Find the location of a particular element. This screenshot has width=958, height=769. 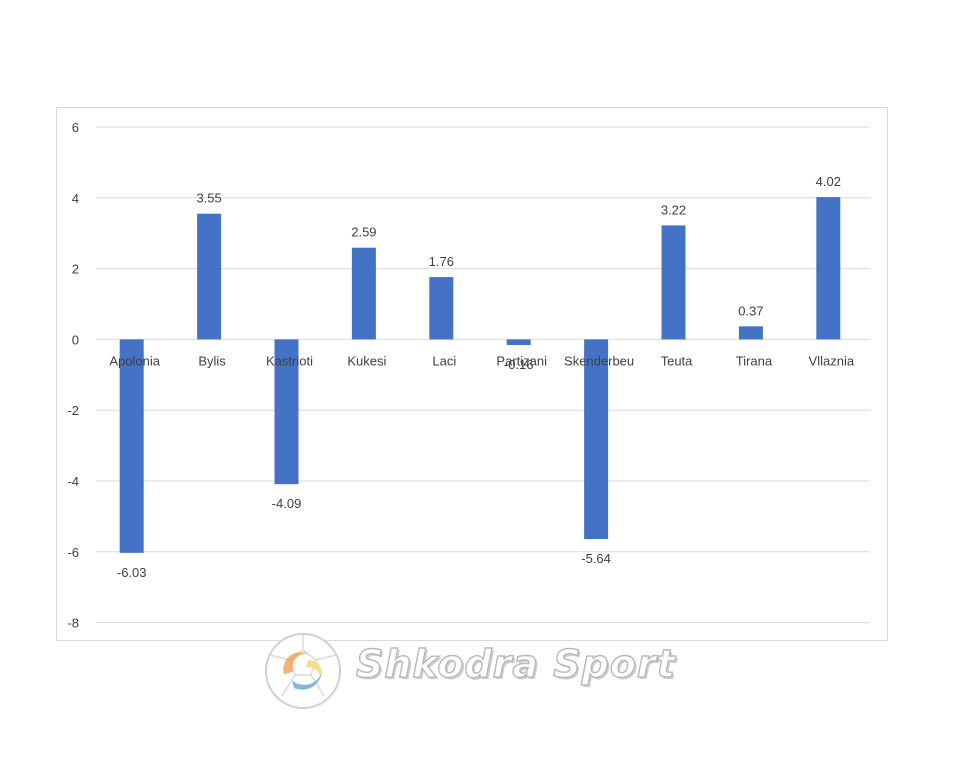

y-tick-label: -2 is located at coordinates (73, 410).